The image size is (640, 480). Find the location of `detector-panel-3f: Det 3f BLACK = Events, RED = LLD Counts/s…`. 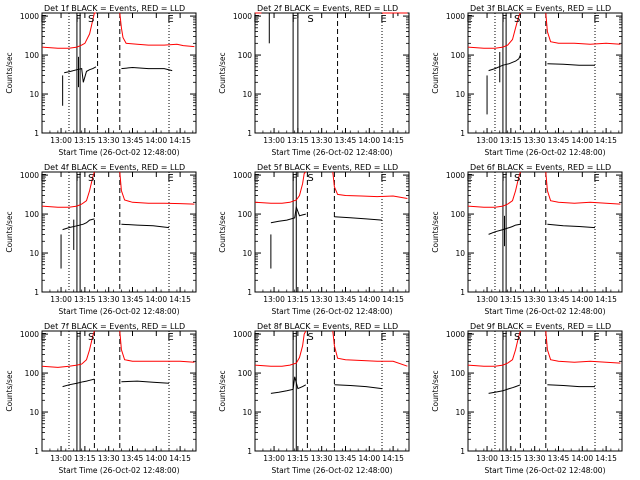

detector-panel-3f: Det 3f BLACK = Events, RED = LLD Counts/s… is located at coordinates (527, 80).